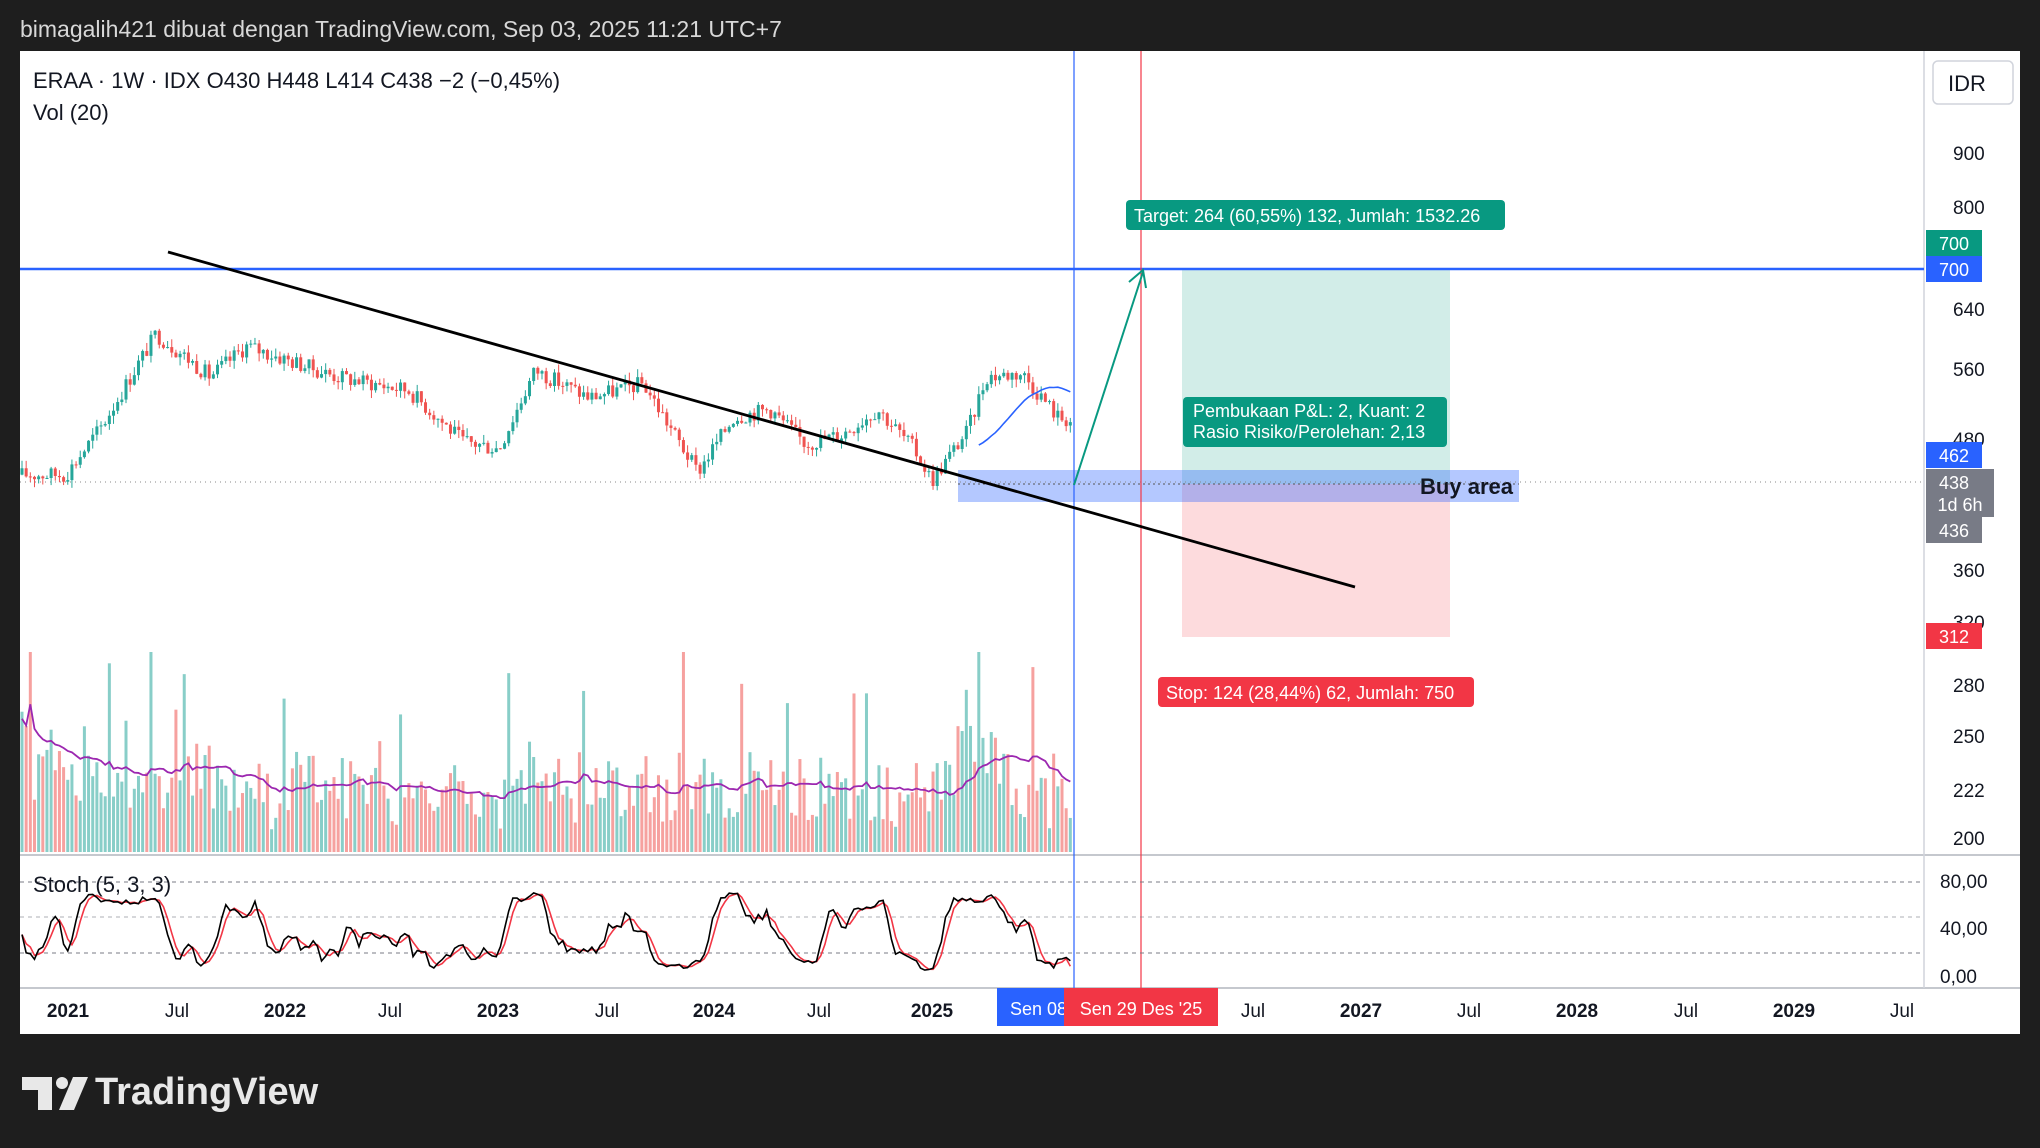 This screenshot has height=1148, width=2040. Describe the element at coordinates (1973, 82) in the screenshot. I see `currency-button: IDR` at that location.